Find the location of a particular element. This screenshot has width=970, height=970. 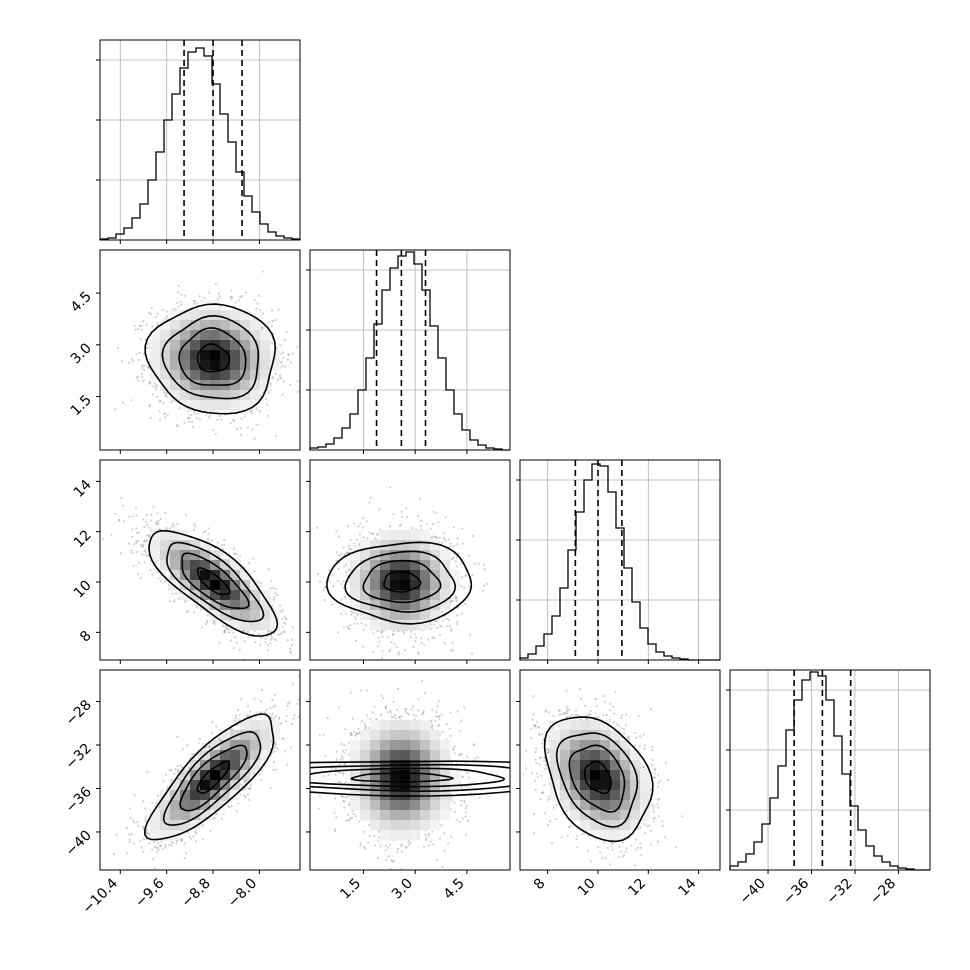

y-tick-label: 10 is located at coordinates (83, 590).